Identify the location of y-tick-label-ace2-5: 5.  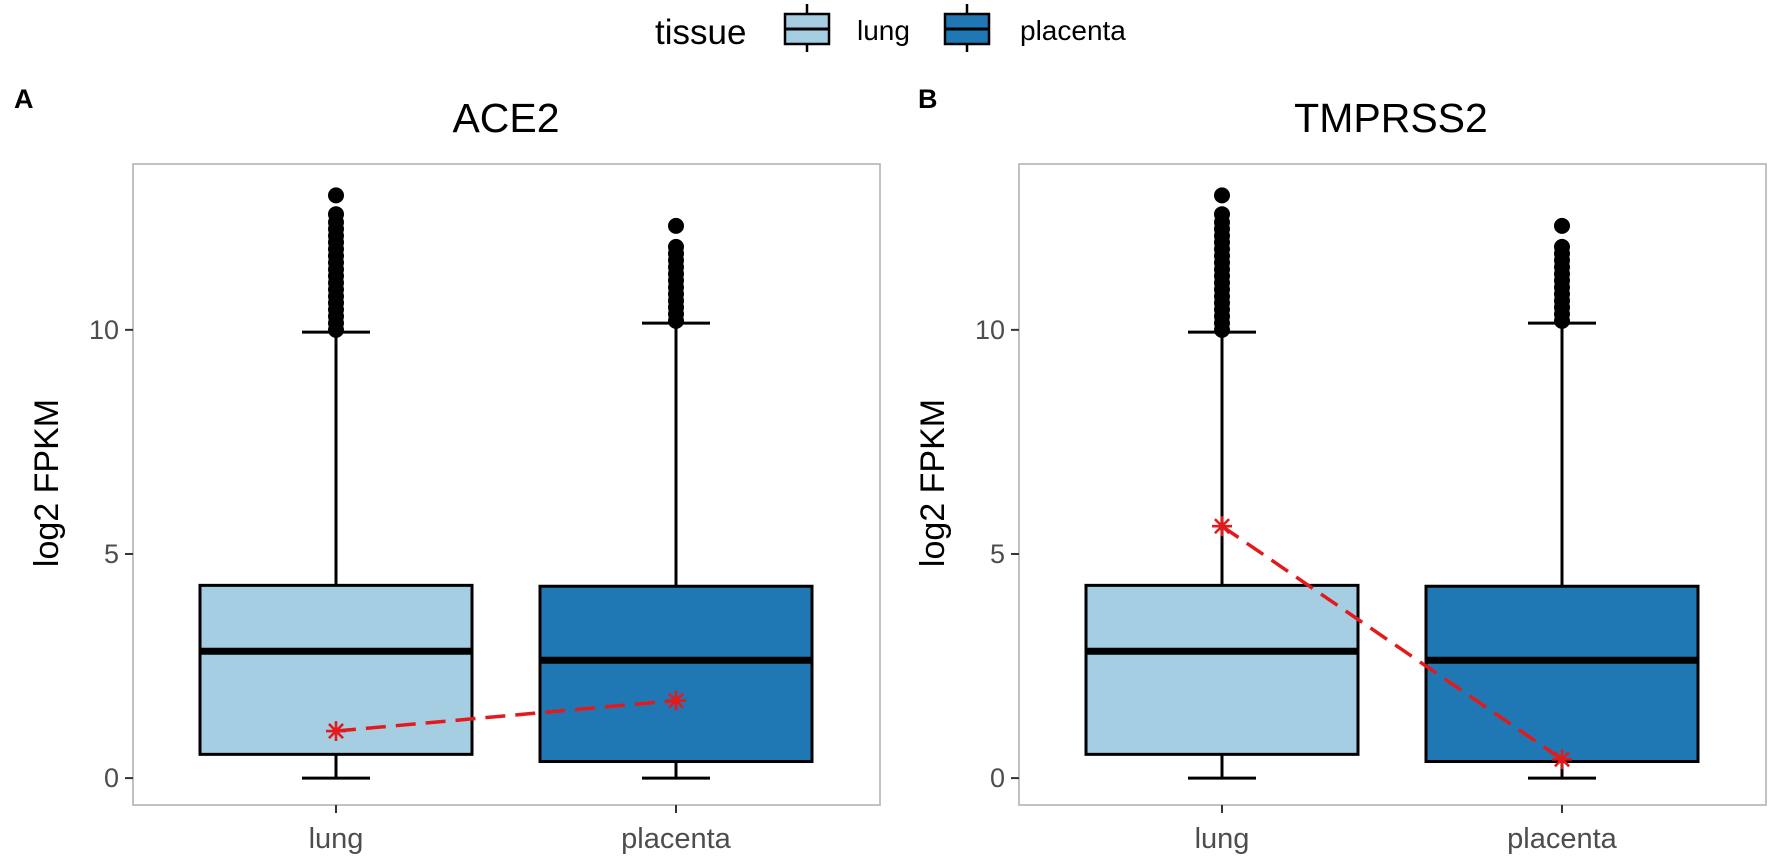
(111, 554).